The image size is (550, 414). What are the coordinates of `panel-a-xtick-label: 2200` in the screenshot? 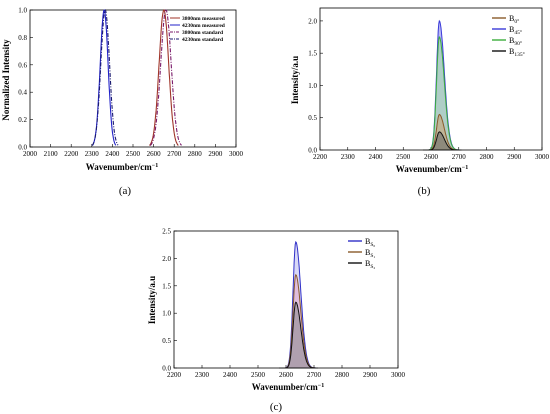 It's located at (71, 154).